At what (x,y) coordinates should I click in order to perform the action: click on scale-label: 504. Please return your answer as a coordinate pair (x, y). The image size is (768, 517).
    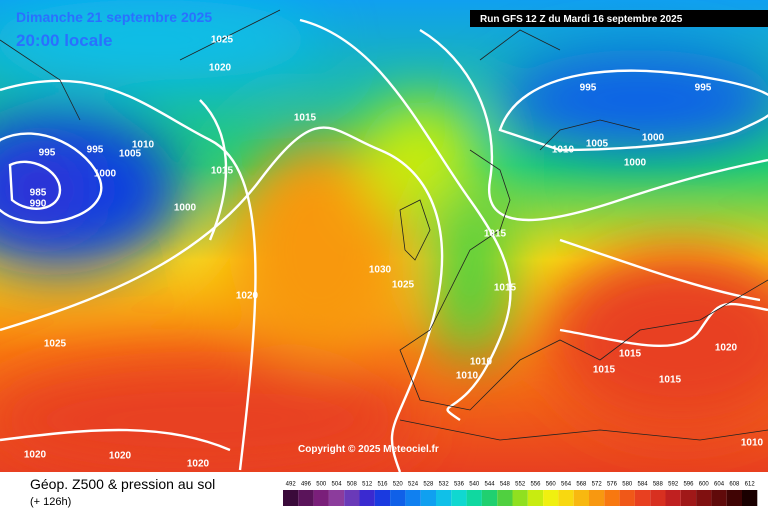
    Looking at the image, I should click on (337, 485).